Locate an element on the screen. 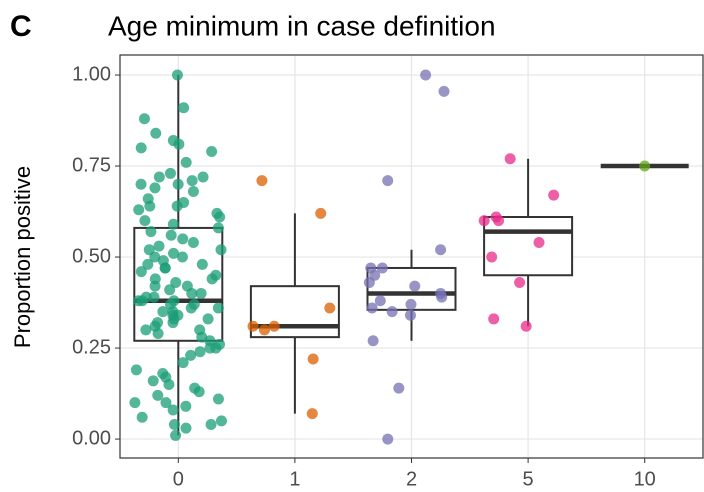 The height and width of the screenshot is (492, 704). x-tick-label: 0 is located at coordinates (178, 479).